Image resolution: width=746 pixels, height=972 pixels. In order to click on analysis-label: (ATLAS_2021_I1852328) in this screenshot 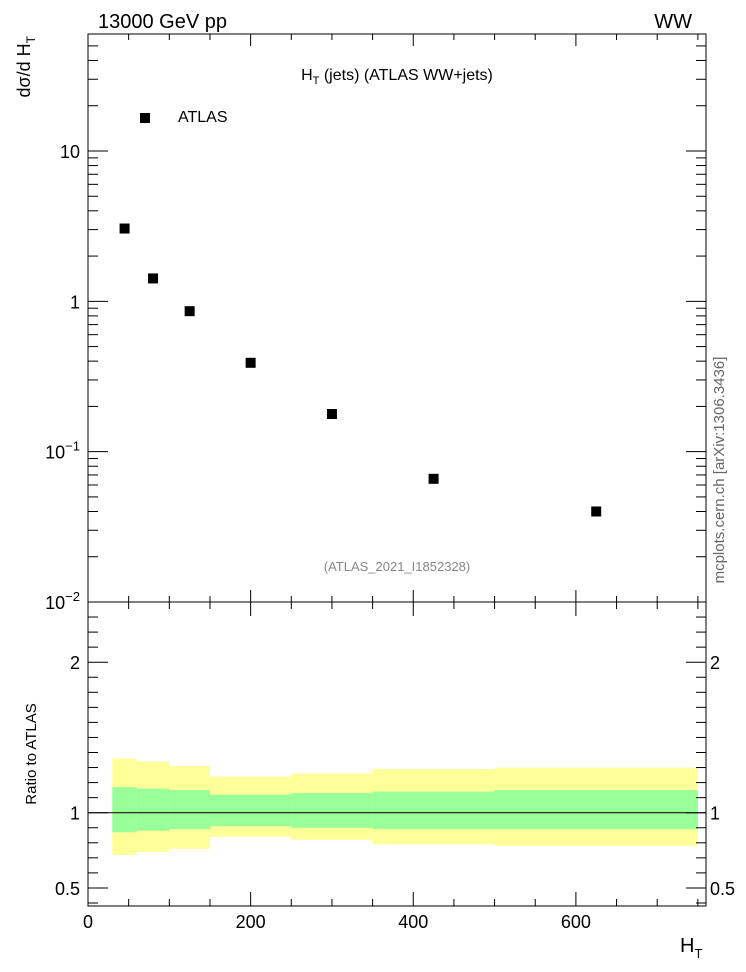, I will do `click(397, 566)`.